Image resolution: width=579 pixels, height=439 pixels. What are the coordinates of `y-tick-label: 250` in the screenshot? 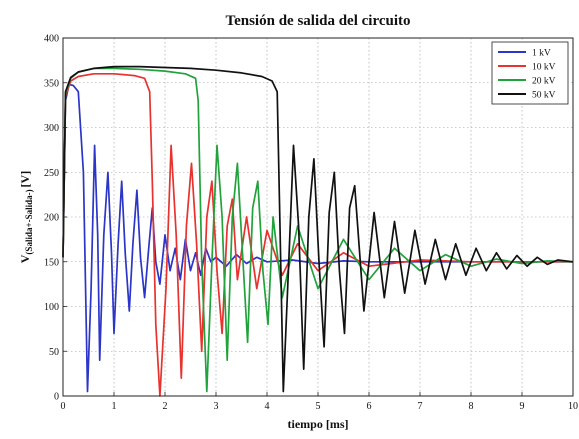 It's located at (51, 173).